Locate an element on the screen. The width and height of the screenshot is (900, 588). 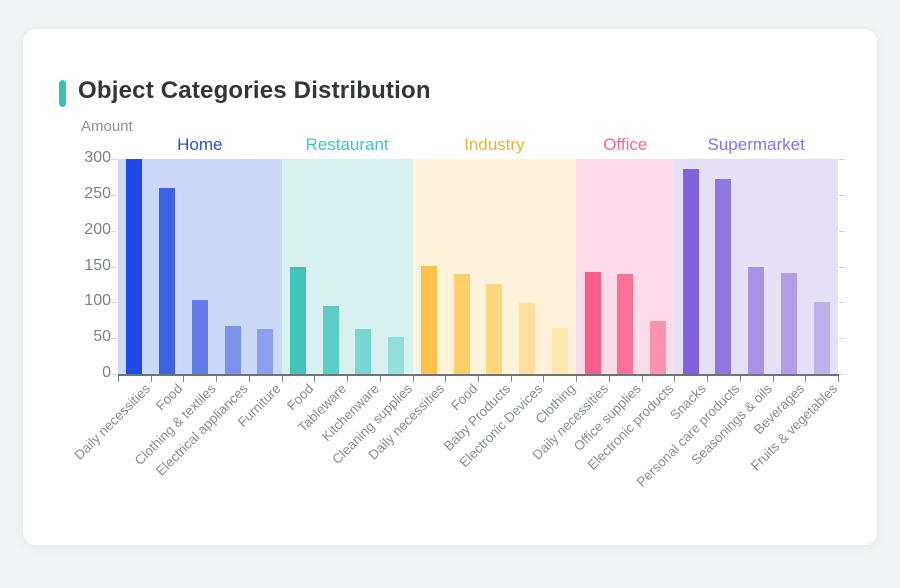
y-axis-tick-label: 100 is located at coordinates (97, 301).